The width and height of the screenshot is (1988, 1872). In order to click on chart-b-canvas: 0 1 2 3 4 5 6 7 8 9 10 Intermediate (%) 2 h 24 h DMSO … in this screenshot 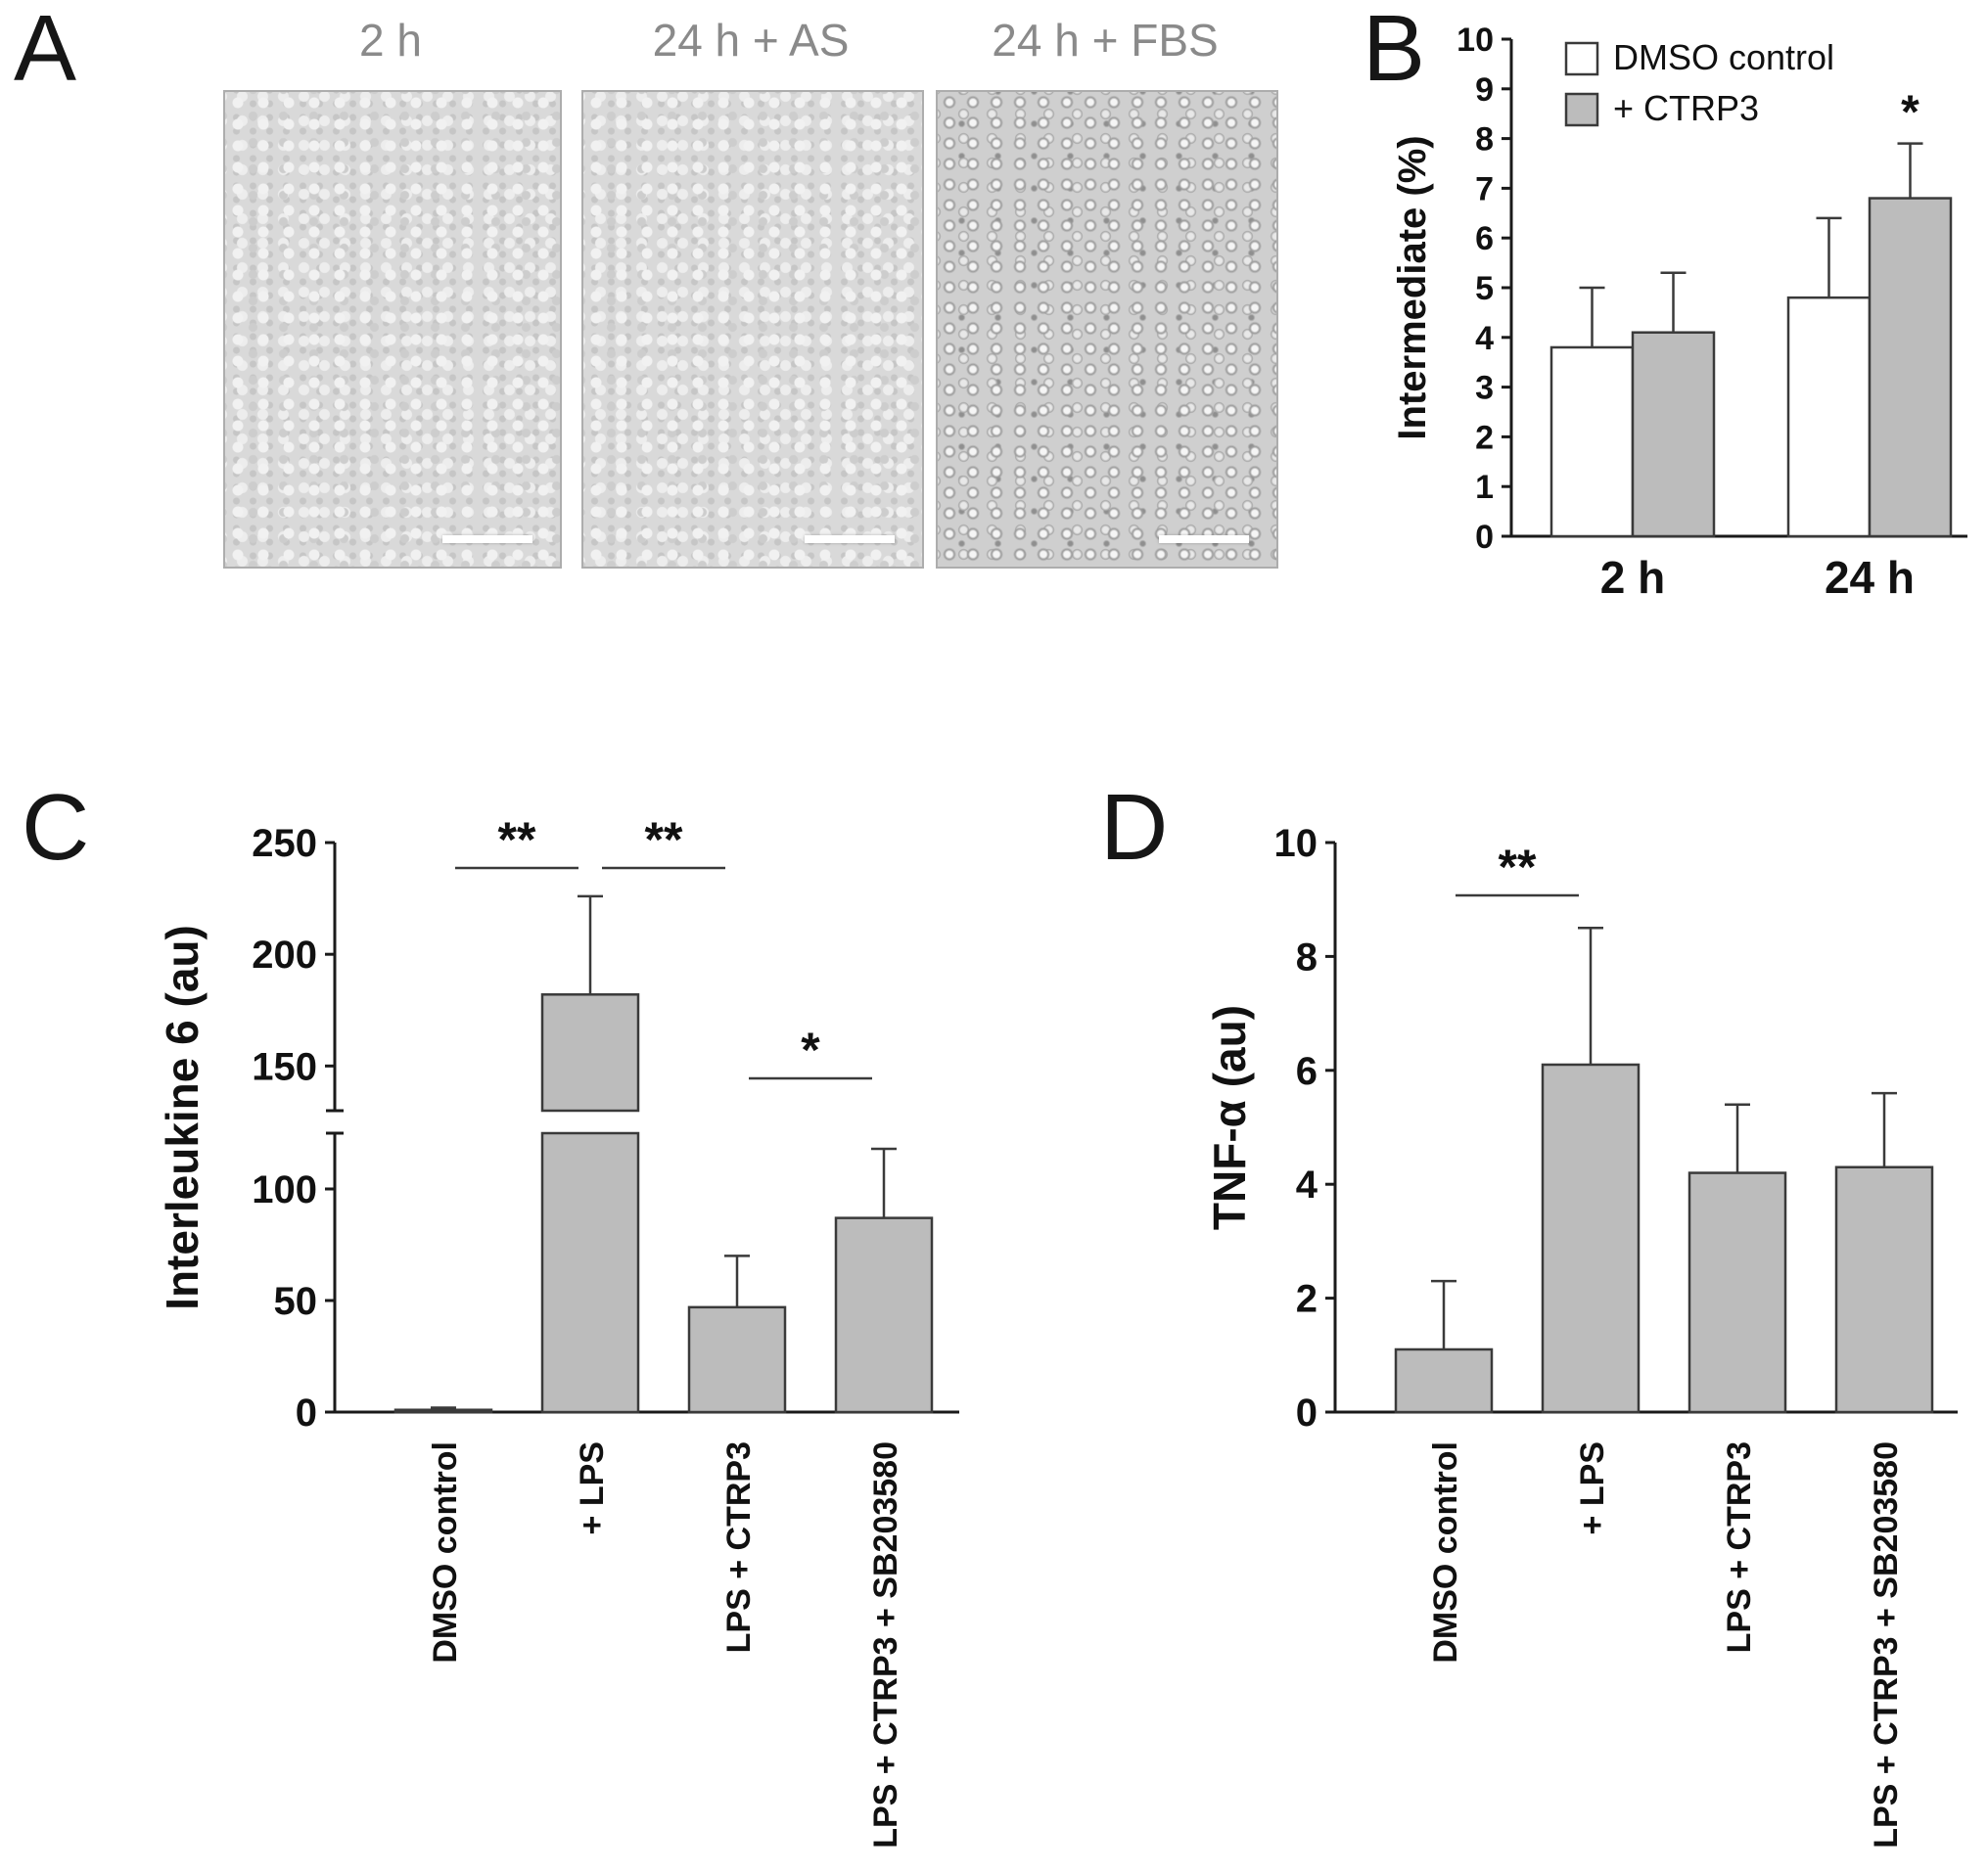, I will do `click(1679, 312)`.